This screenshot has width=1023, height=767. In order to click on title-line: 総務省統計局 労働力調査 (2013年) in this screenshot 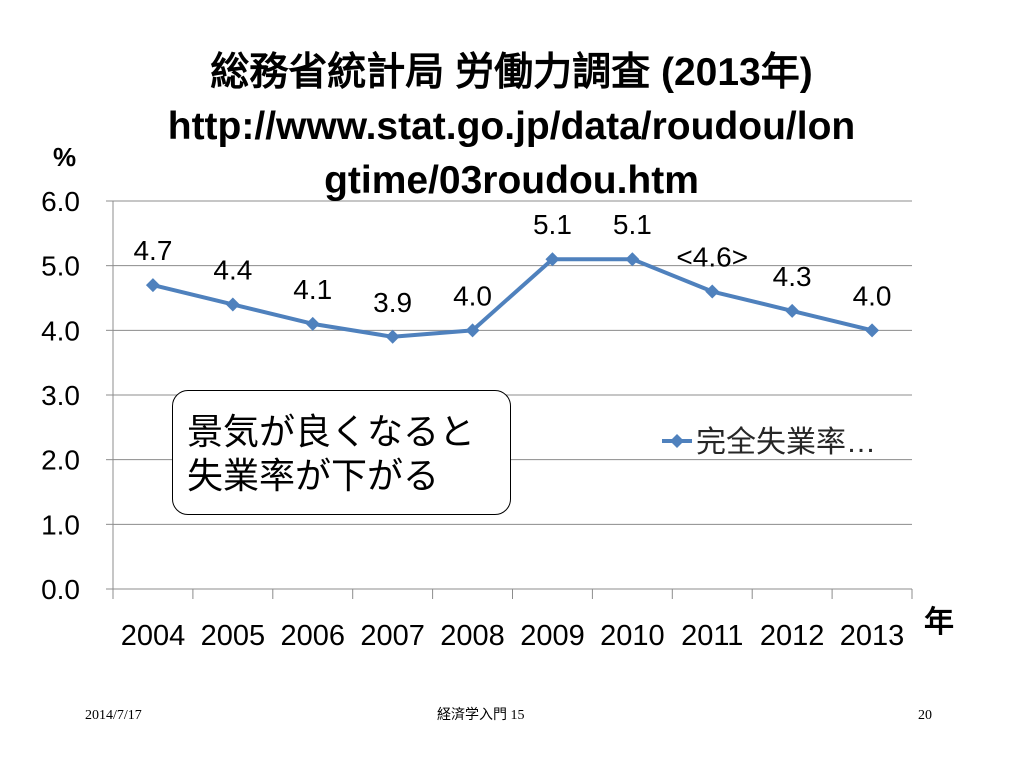, I will do `click(511, 72)`.